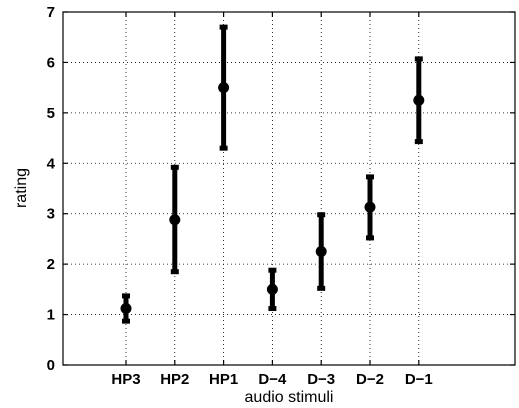 The height and width of the screenshot is (408, 519). What do you see at coordinates (419, 379) in the screenshot?
I see `x-tick-label: D−1` at bounding box center [419, 379].